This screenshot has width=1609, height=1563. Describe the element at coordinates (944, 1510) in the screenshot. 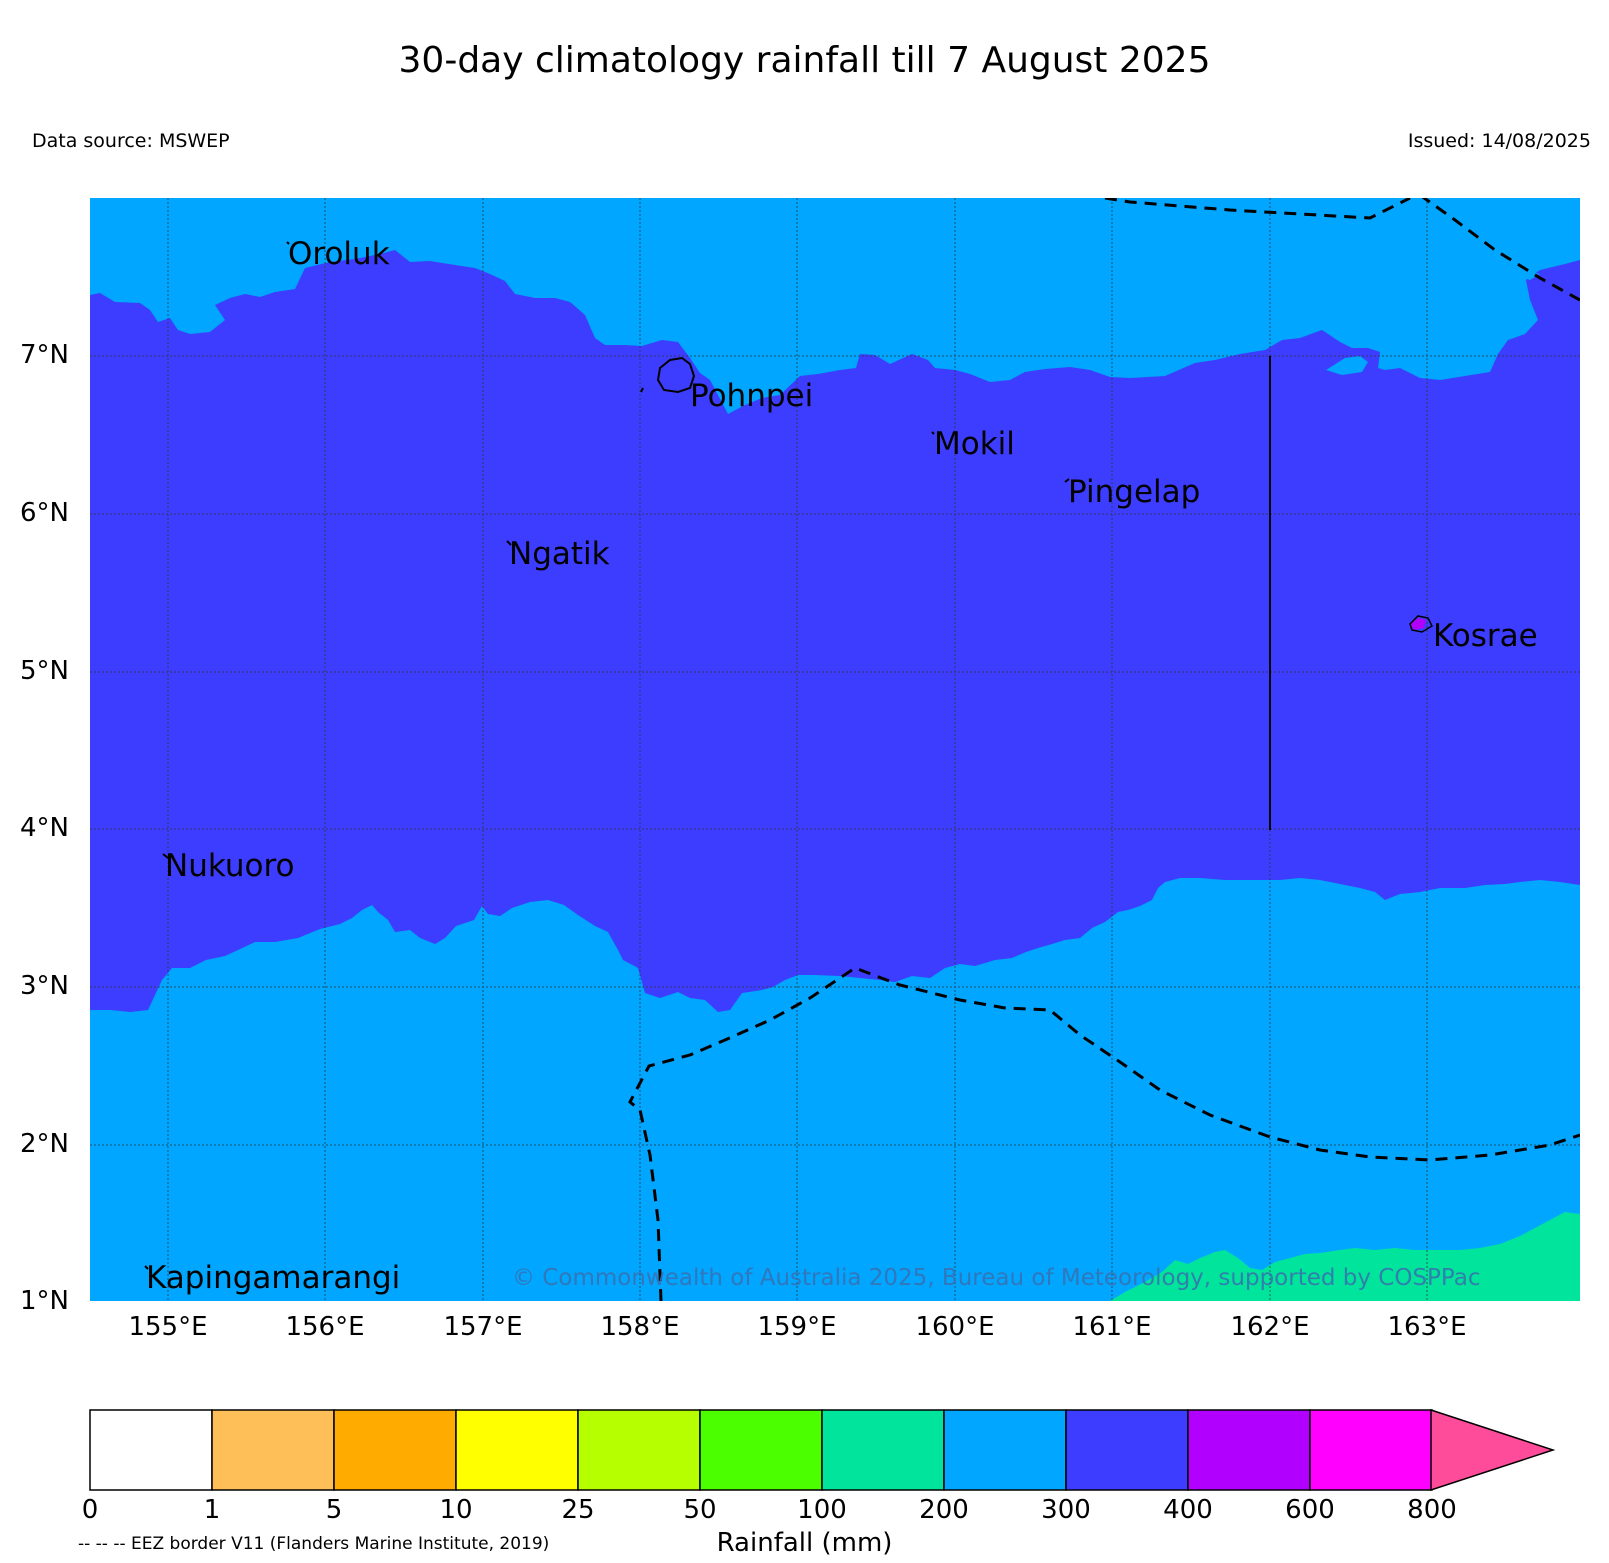

I see `colorbar-tick: 200` at that location.